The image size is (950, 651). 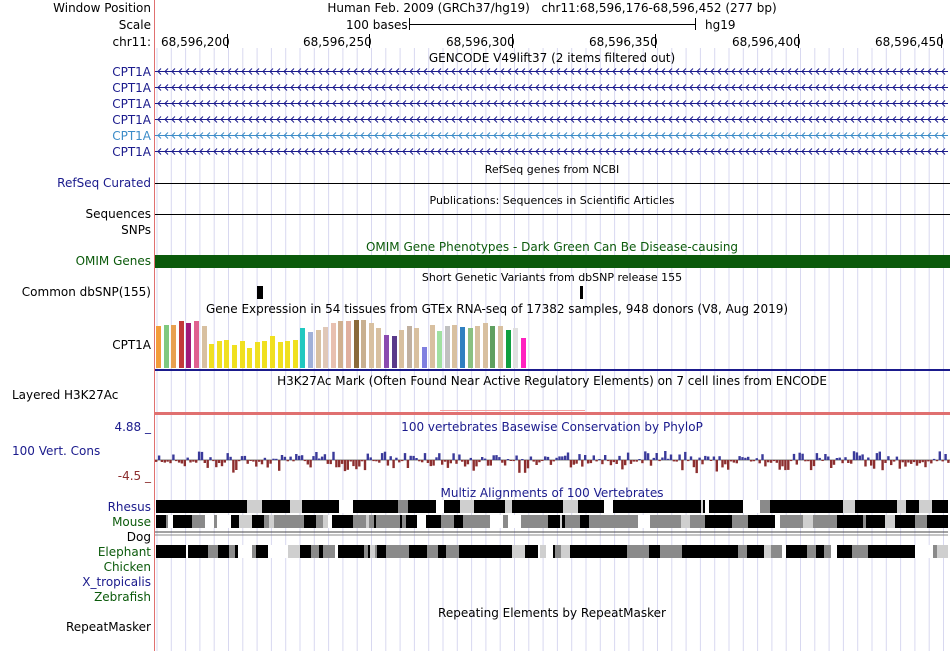 I want to click on species-label-xtropicalis: X_tropicalis, so click(x=116, y=582).